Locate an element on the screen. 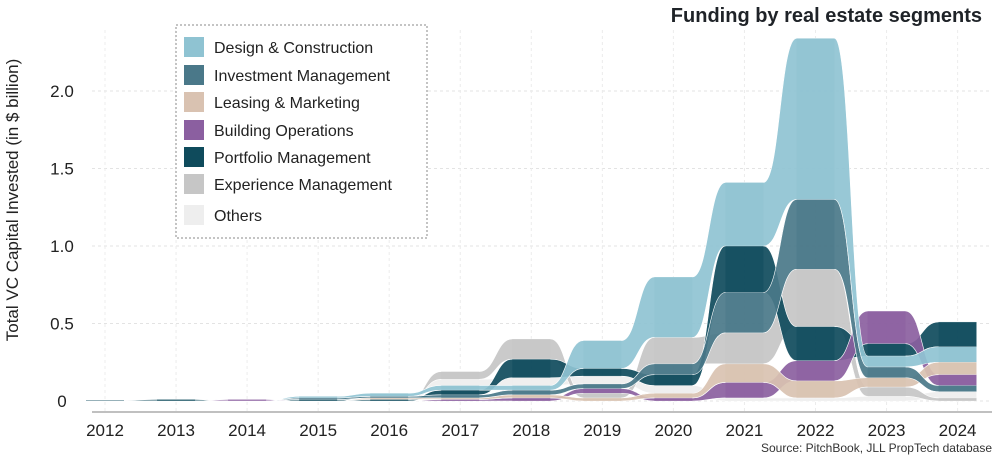 The width and height of the screenshot is (1000, 458). legend-item: Others is located at coordinates (223, 215).